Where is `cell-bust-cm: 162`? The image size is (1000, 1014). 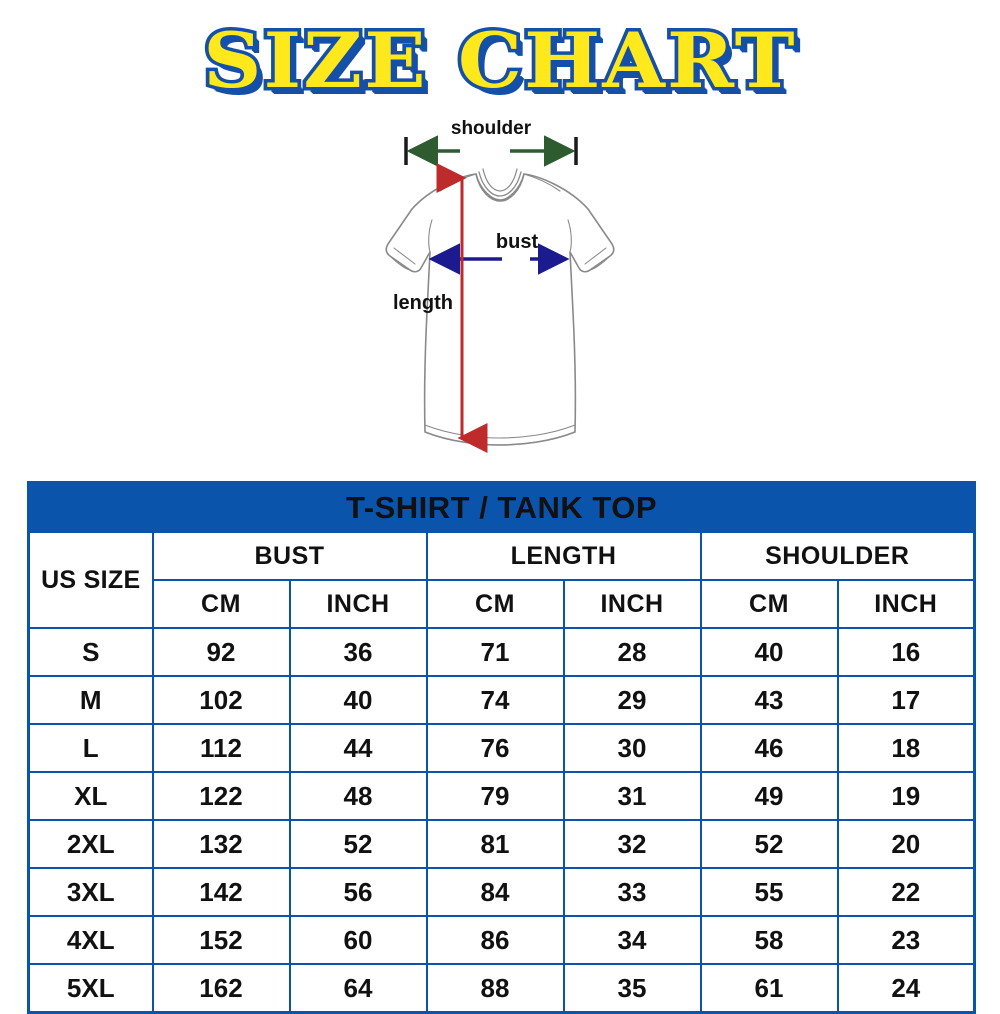
cell-bust-cm: 162 is located at coordinates (221, 988).